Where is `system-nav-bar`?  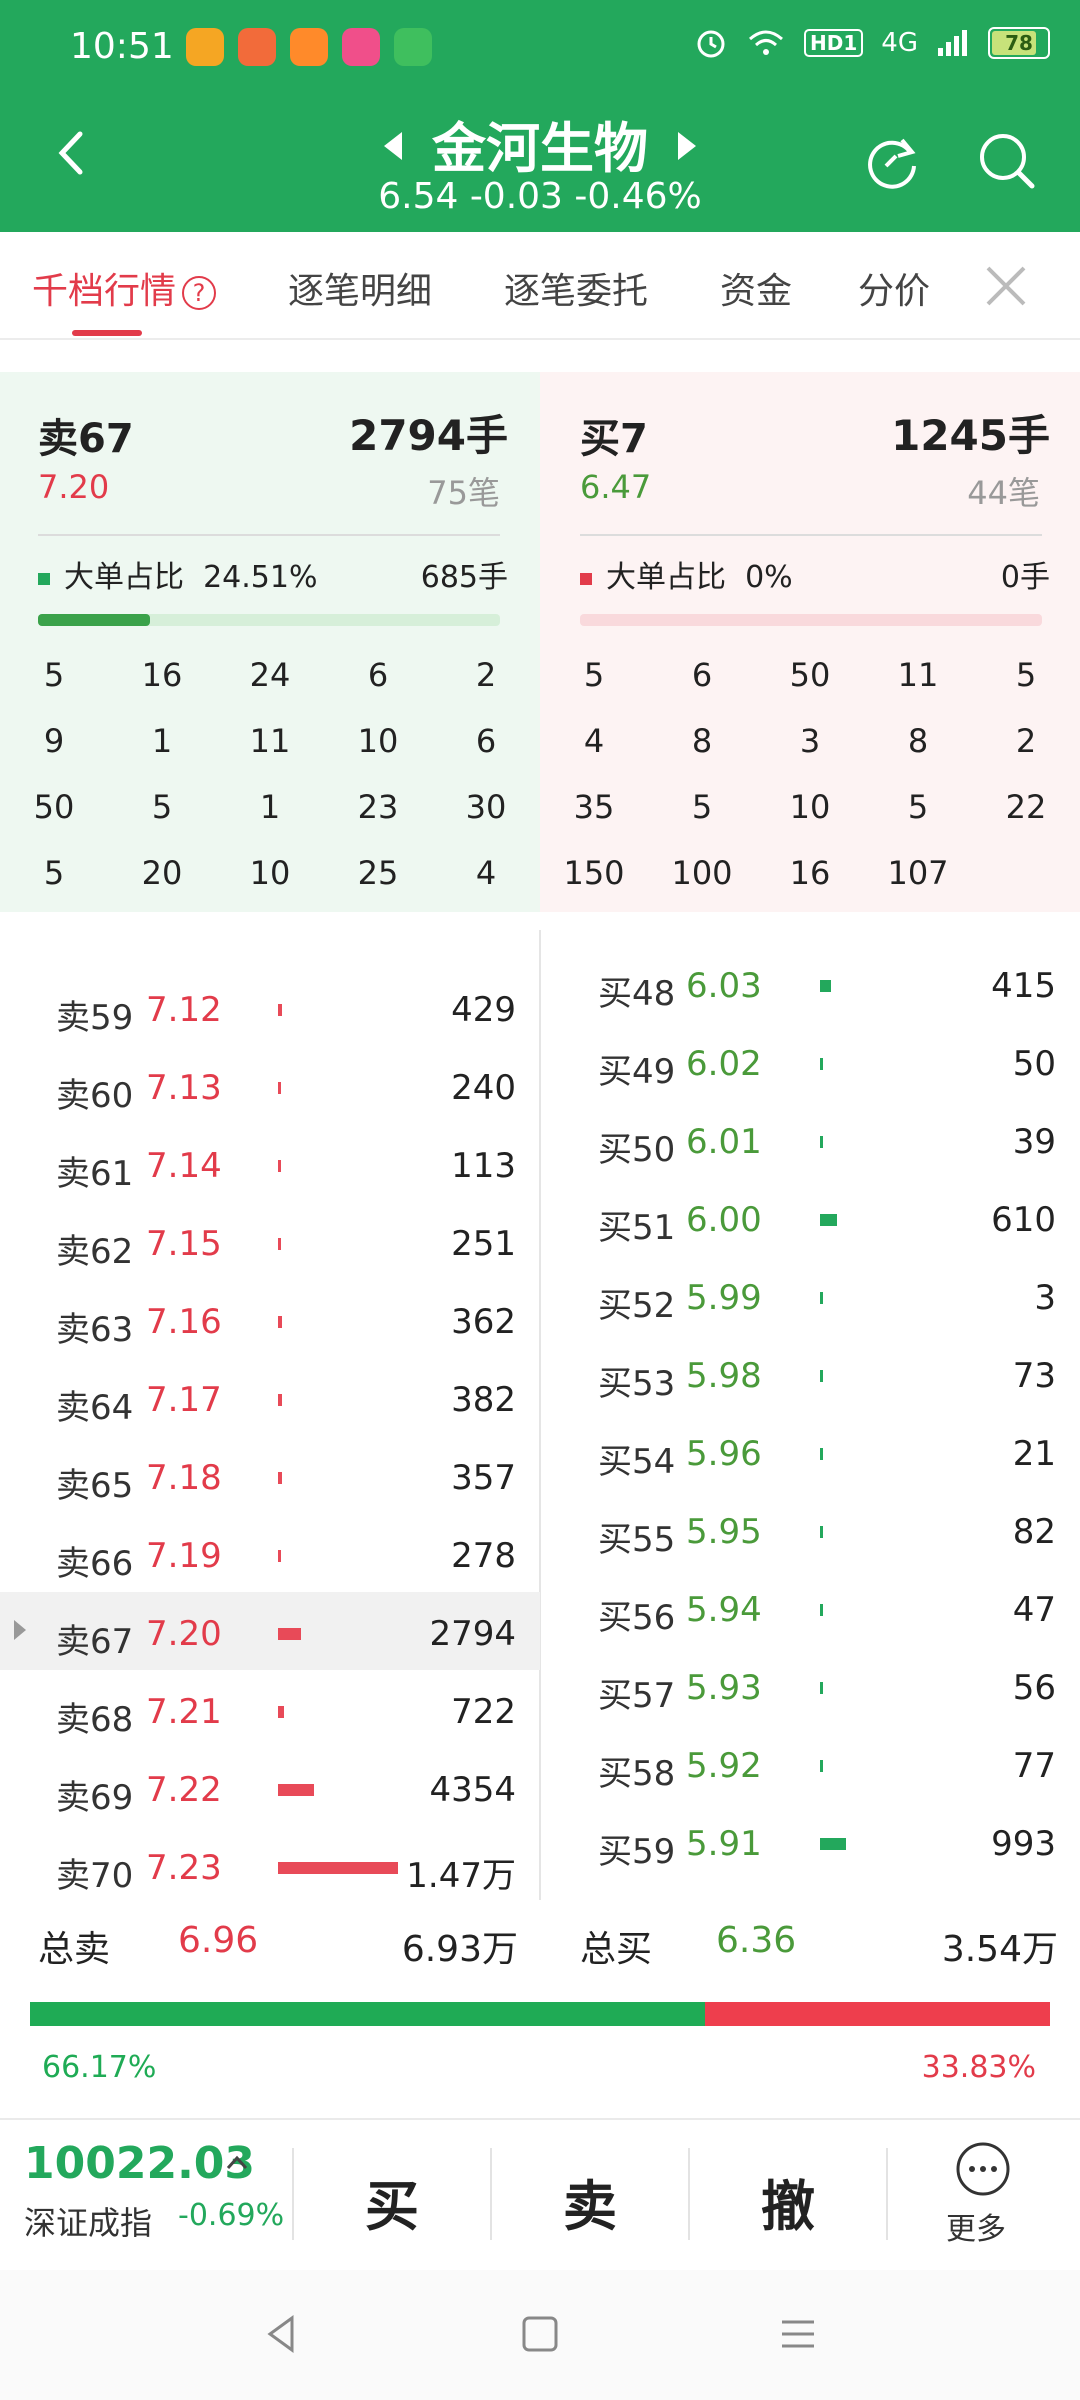
system-nav-bar is located at coordinates (540, 2335).